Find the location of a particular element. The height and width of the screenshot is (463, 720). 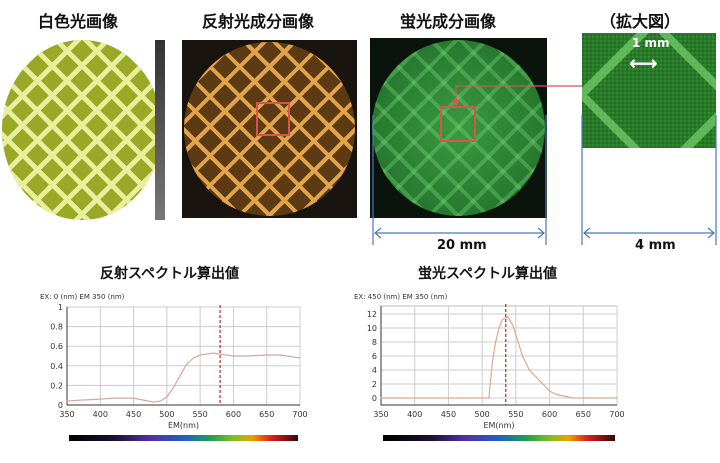

chart1-title: 反射スペクトル算出値 is located at coordinates (170, 274).